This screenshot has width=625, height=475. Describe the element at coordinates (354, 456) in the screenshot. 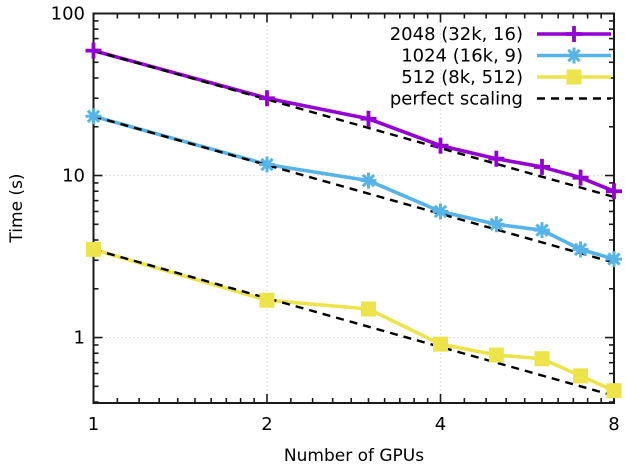

I see `x-axis-label: Number of GPUs` at that location.